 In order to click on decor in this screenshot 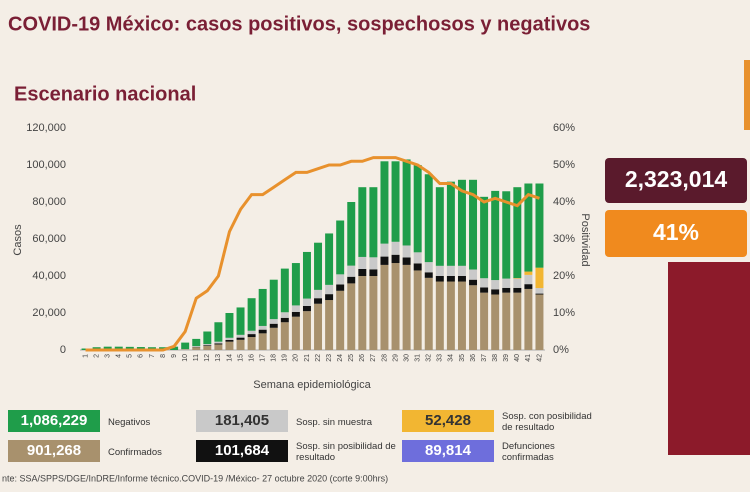, I will do `click(747, 95)`.